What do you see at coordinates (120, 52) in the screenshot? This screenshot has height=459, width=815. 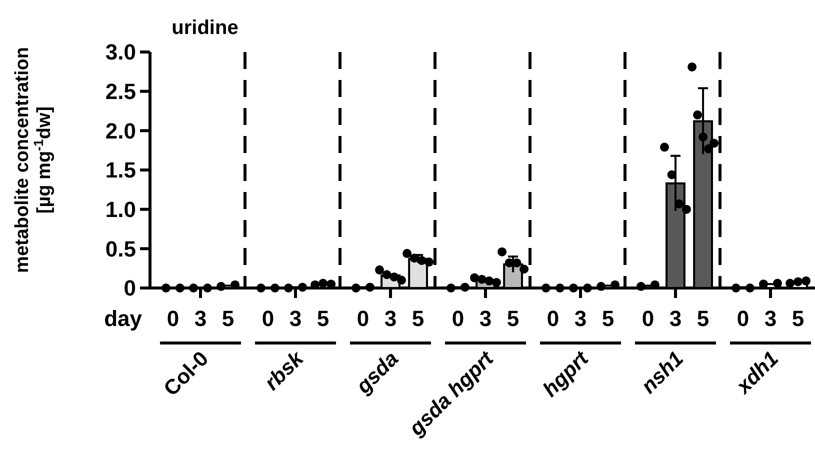 I see `y-tick-label: 3.0` at bounding box center [120, 52].